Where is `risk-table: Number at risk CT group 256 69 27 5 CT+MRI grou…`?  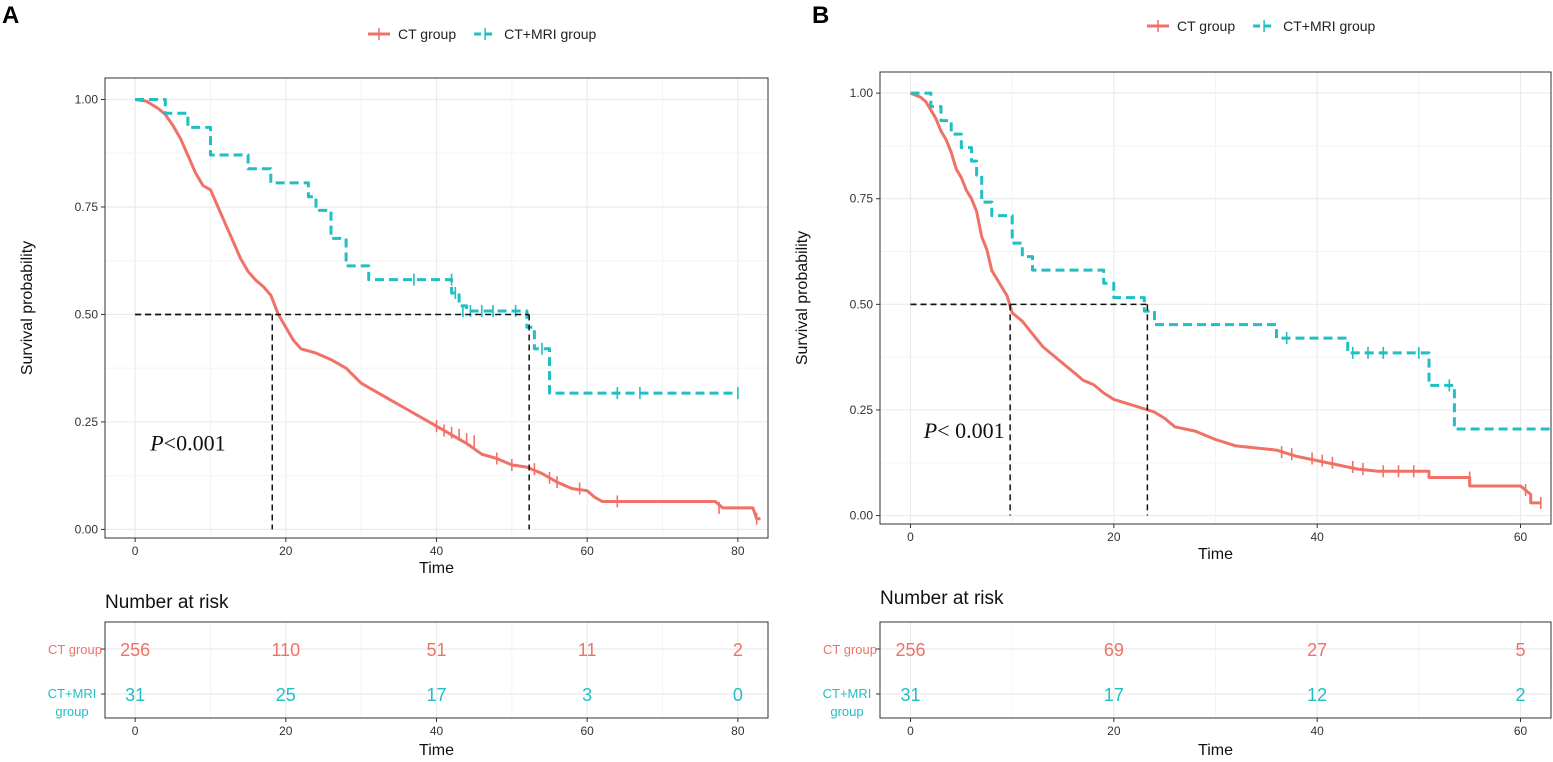 risk-table: Number at risk CT group 256 69 27 5 CT+MRI grou… is located at coordinates (1187, 673).